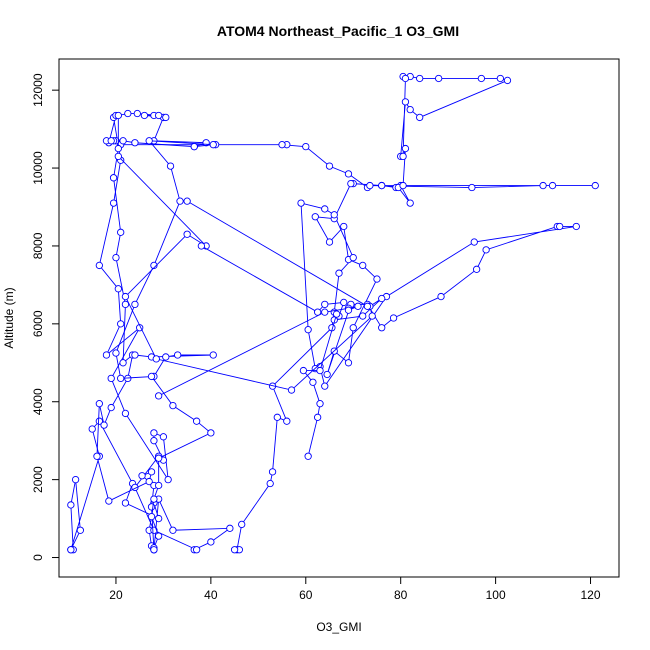 The height and width of the screenshot is (650, 650). Describe the element at coordinates (38, 245) in the screenshot. I see `y-tick-label: 8000` at that location.